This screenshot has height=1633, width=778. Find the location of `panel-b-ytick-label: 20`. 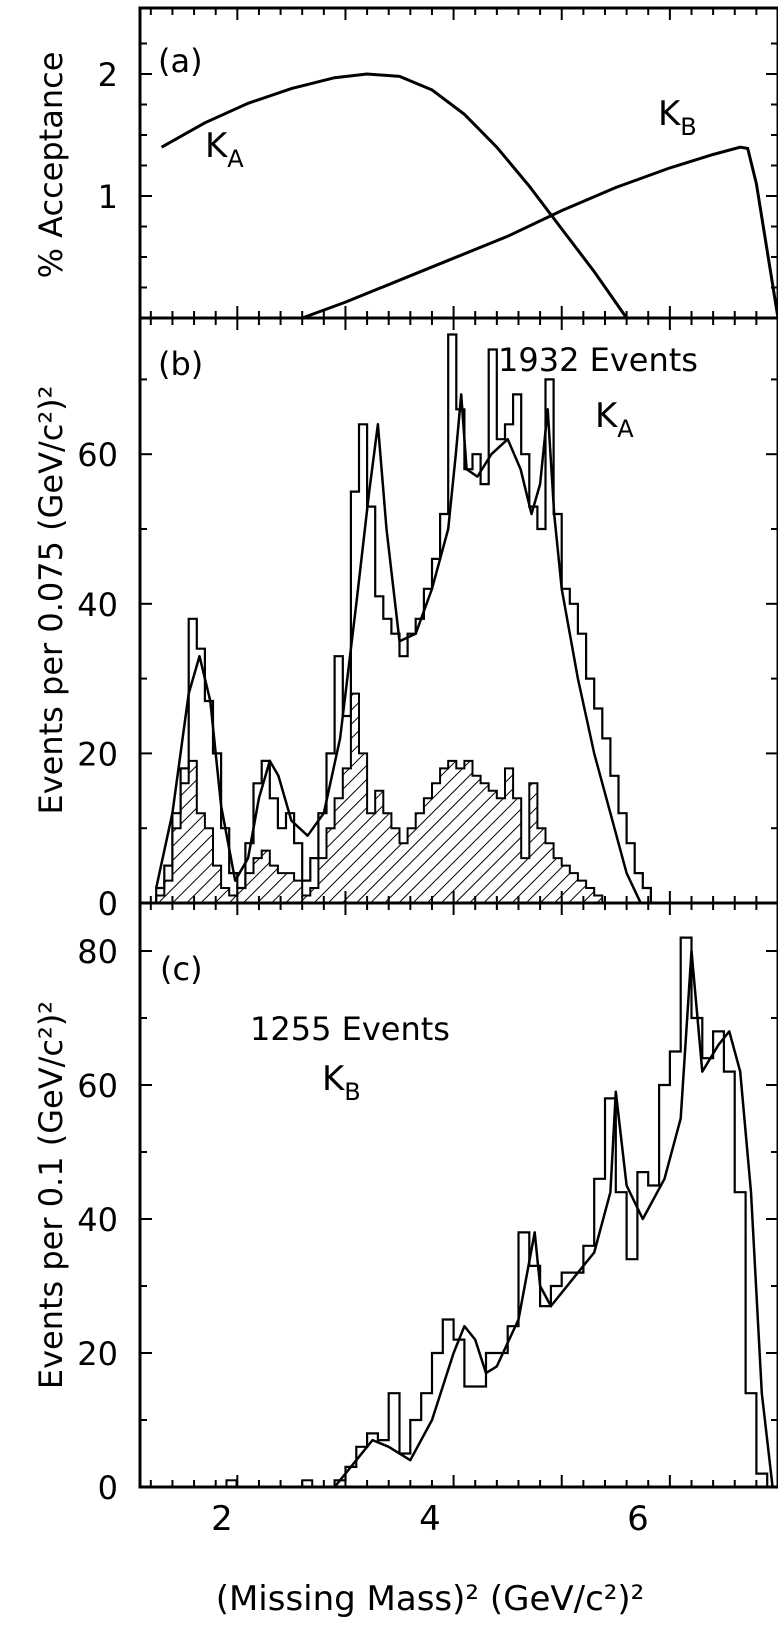

panel-b-ytick-label: 20 is located at coordinates (97, 754).